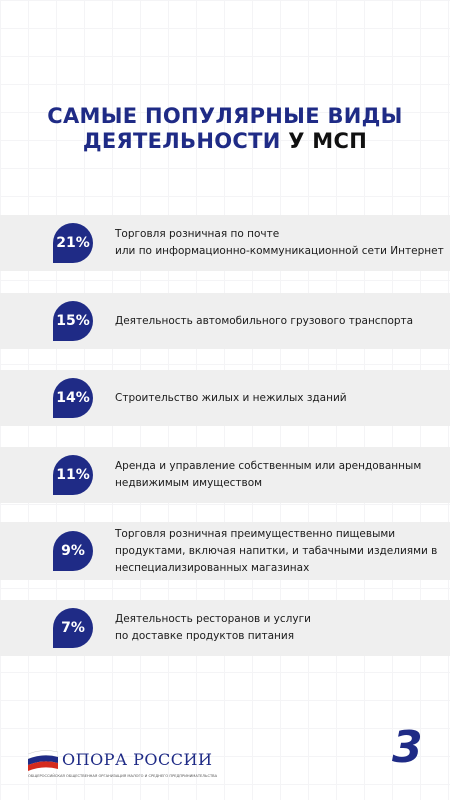  I want to click on title-accent: ДЕЯТЕЛЬНОСТИ, so click(181, 141).